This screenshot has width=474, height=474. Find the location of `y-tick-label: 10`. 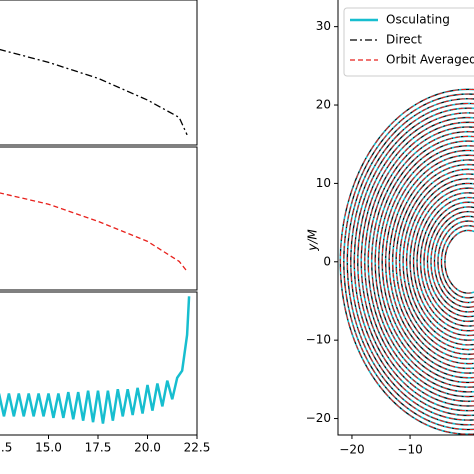

y-tick-label: 10 is located at coordinates (323, 183).